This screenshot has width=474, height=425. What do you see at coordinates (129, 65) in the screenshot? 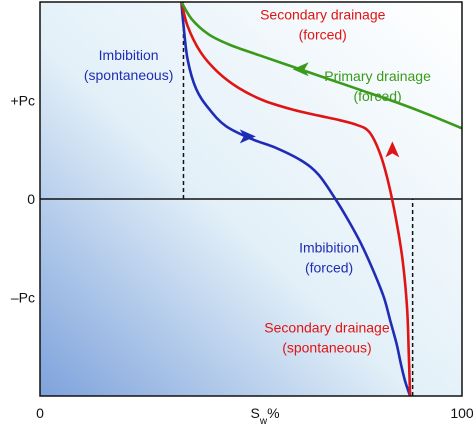
I see `annotation-0: Imbibition (spontaneous)` at bounding box center [129, 65].